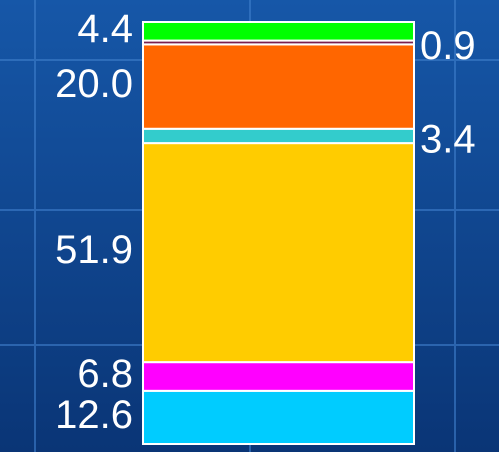  Describe the element at coordinates (94, 250) in the screenshot. I see `value-label: 51.9` at that location.